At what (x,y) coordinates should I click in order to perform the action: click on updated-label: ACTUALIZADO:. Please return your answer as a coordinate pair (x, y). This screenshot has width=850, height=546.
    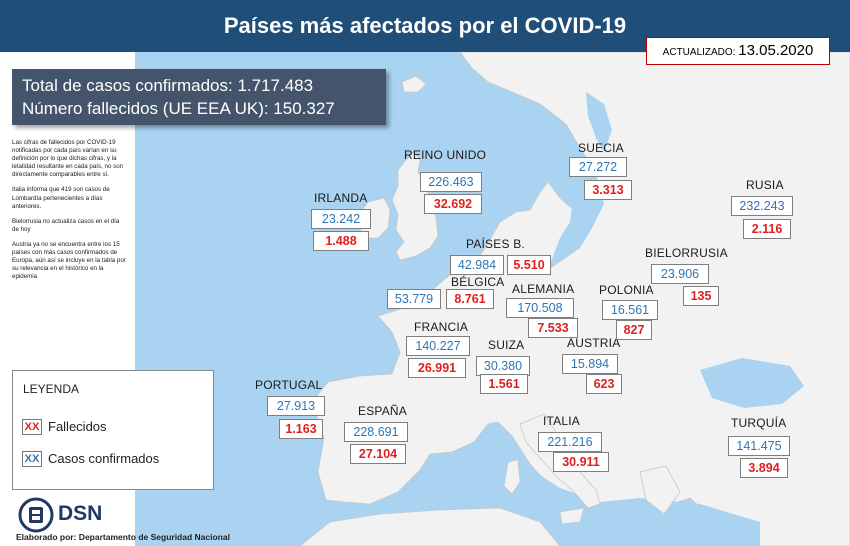
    Looking at the image, I should click on (699, 52).